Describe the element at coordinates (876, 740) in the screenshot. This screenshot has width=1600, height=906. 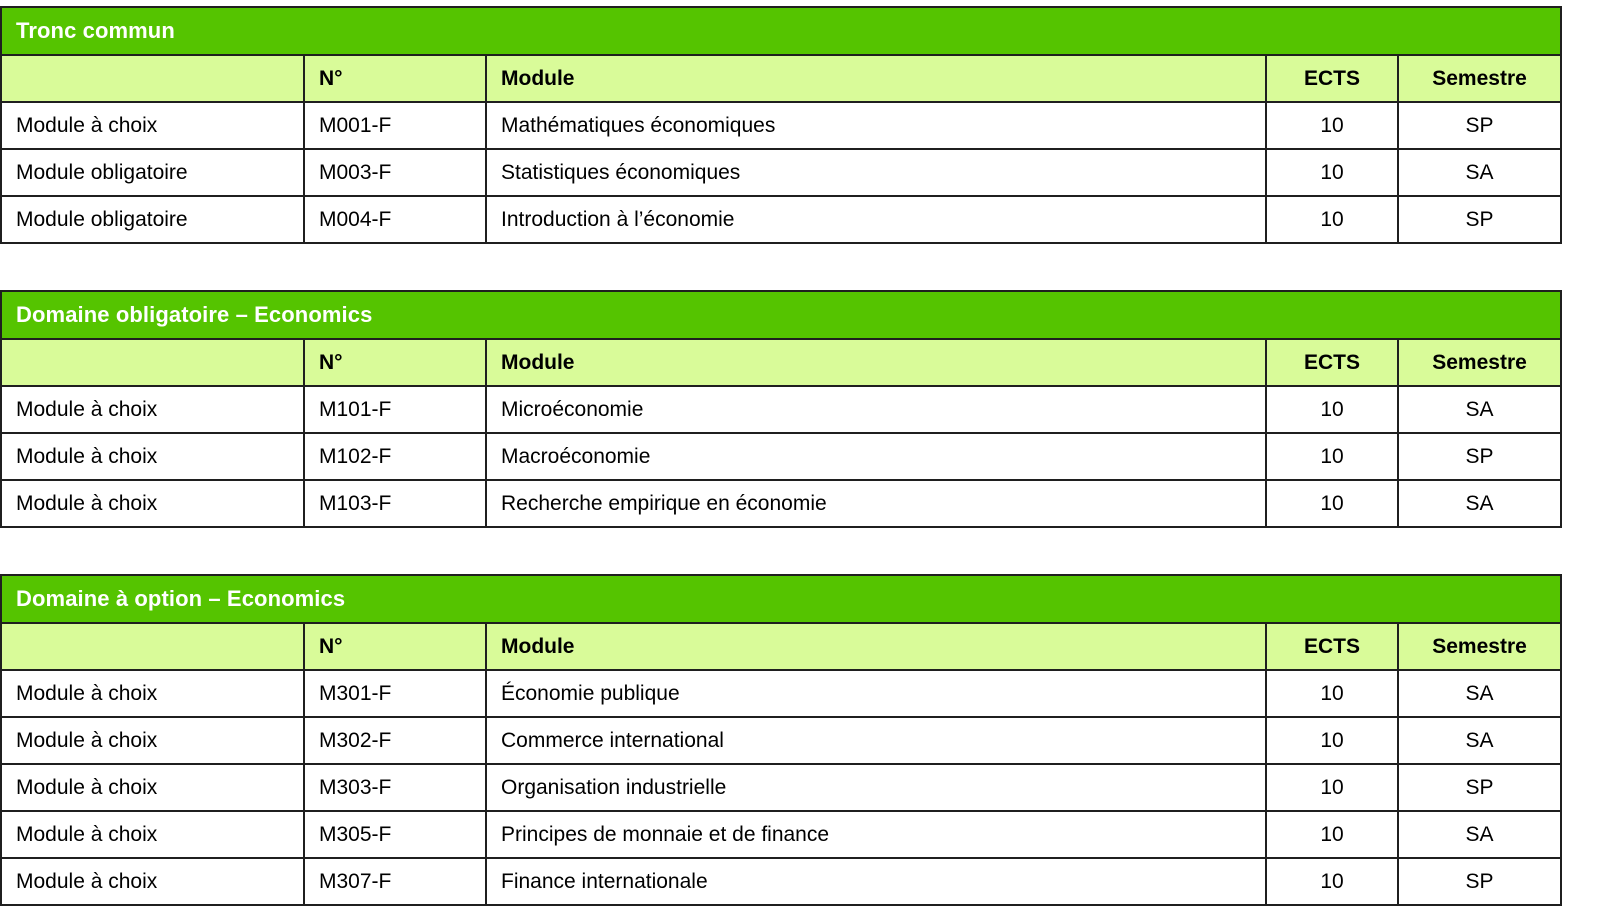
I see `cell-module-name: Commerce international` at that location.